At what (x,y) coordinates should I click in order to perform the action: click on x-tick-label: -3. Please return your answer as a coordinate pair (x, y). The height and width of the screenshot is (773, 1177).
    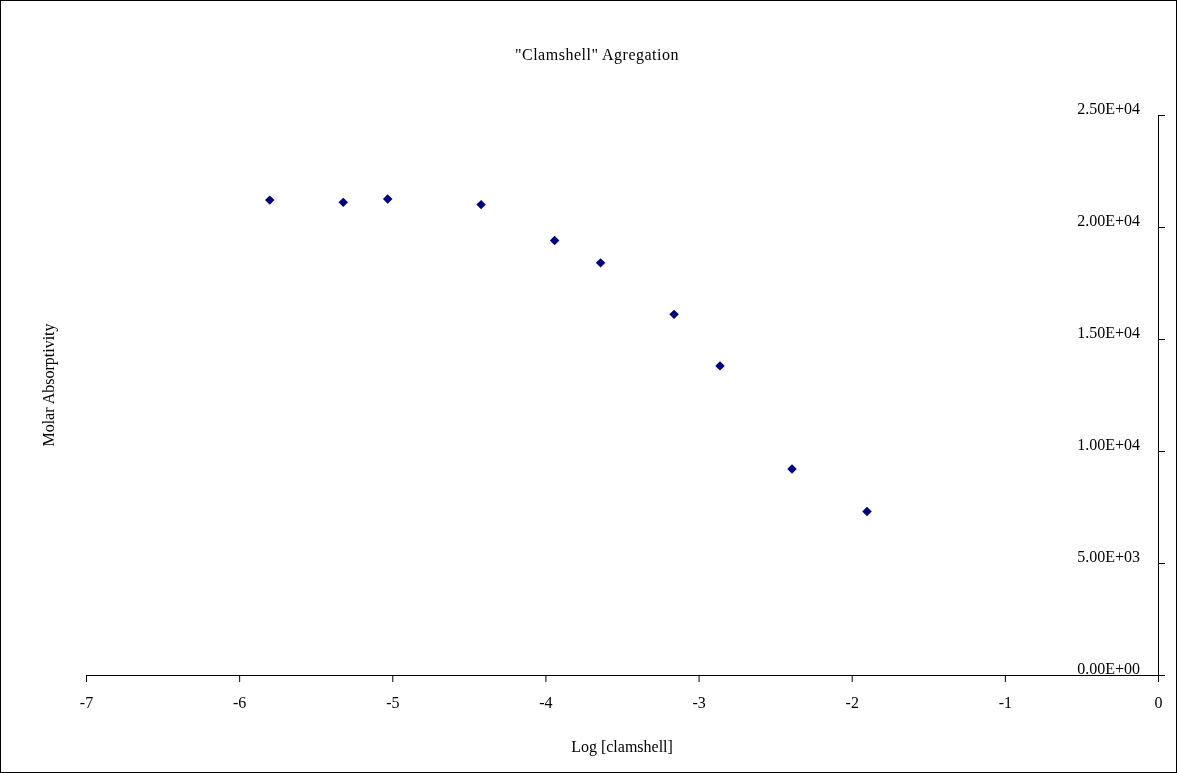
    Looking at the image, I should click on (699, 703).